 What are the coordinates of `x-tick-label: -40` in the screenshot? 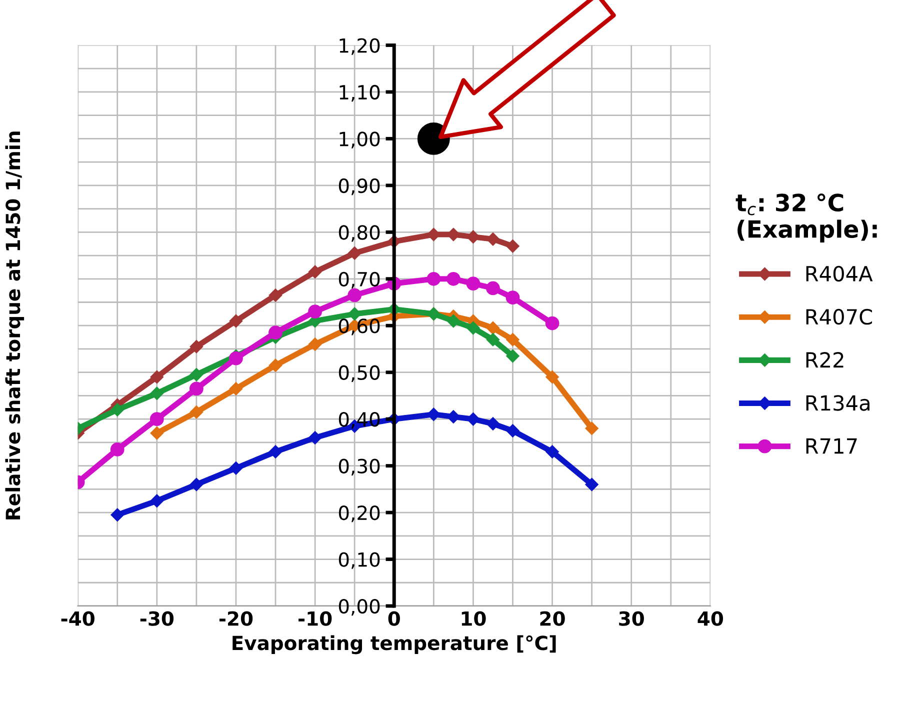 It's located at (77, 618).